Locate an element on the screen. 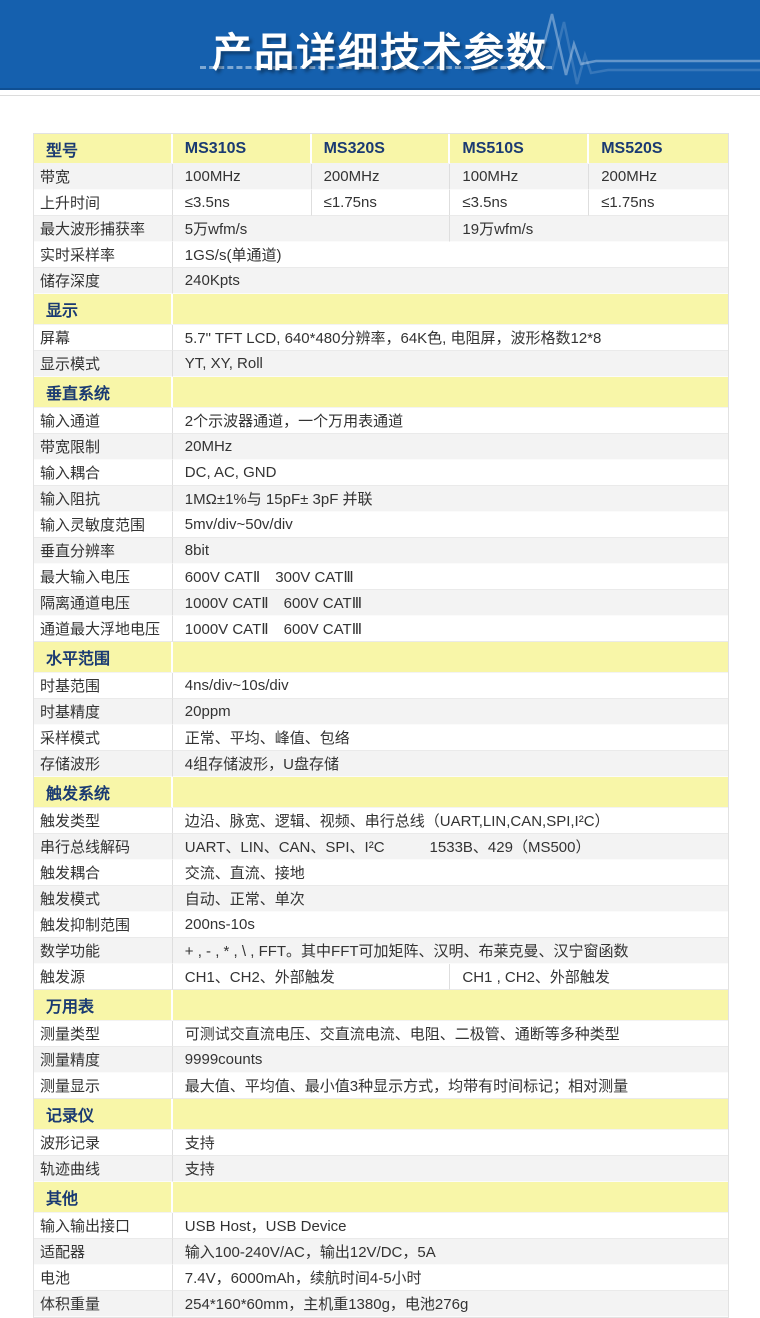  spec-label: 波形记录 is located at coordinates (103, 1143).